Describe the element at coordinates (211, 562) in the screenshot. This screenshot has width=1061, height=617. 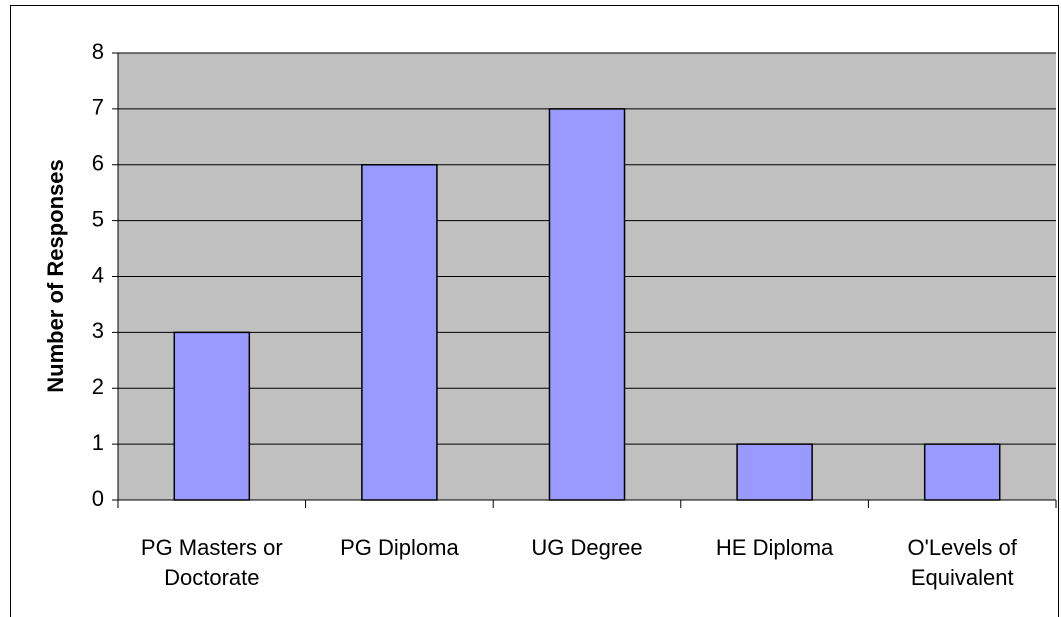
I see `x-tick-label: PG Masters or Doctorate` at that location.